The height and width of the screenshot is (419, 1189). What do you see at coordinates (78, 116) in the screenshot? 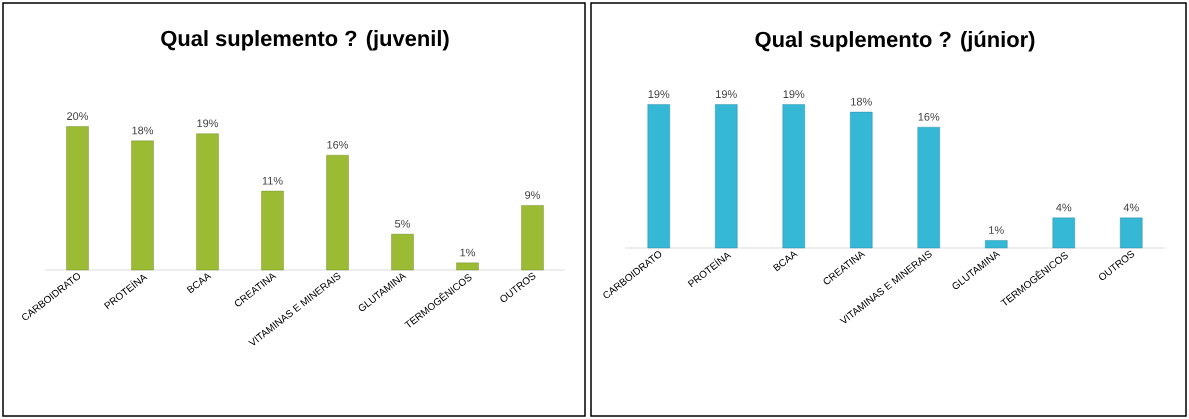
I see `data-label: 20%` at bounding box center [78, 116].